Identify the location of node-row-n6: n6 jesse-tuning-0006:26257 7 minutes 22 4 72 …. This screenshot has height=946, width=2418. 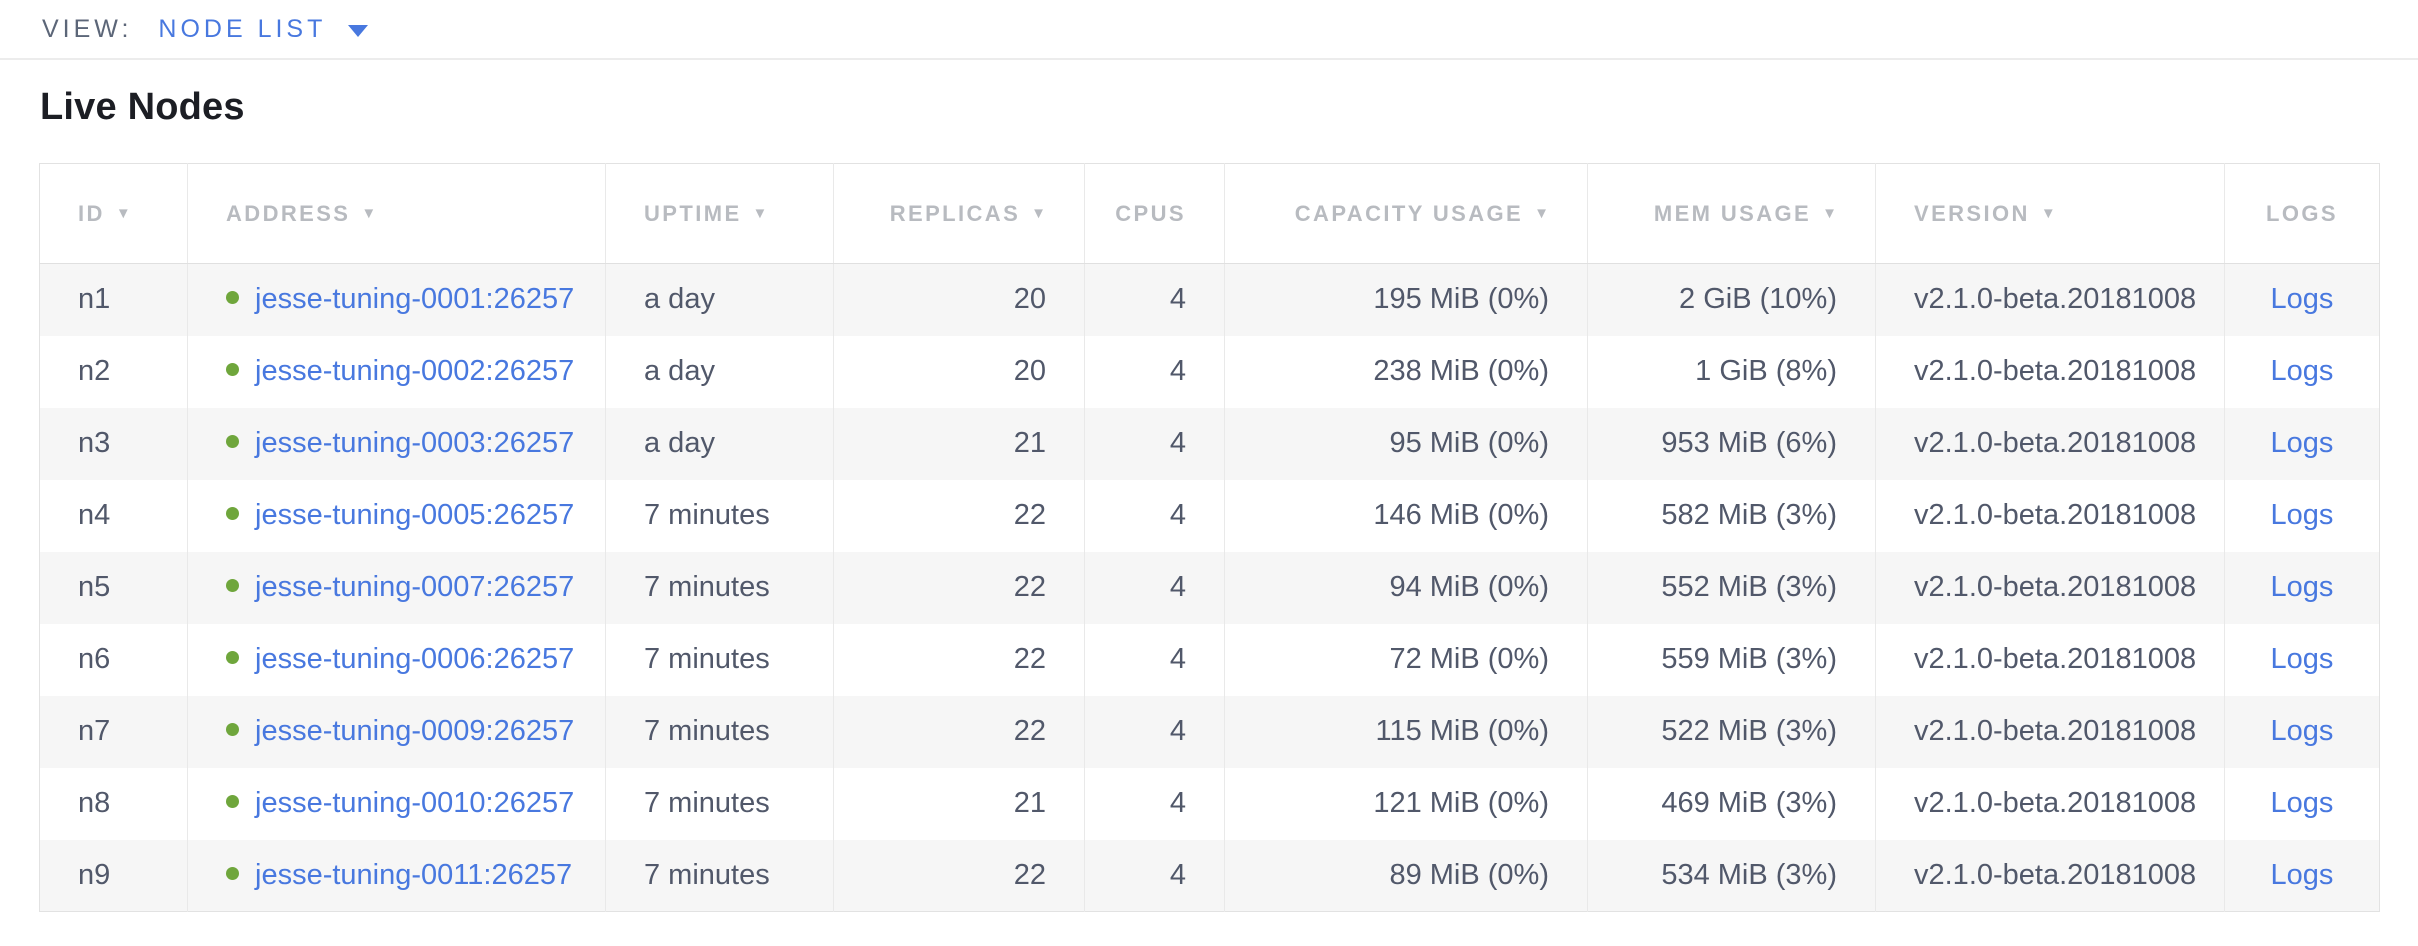
(1209, 659).